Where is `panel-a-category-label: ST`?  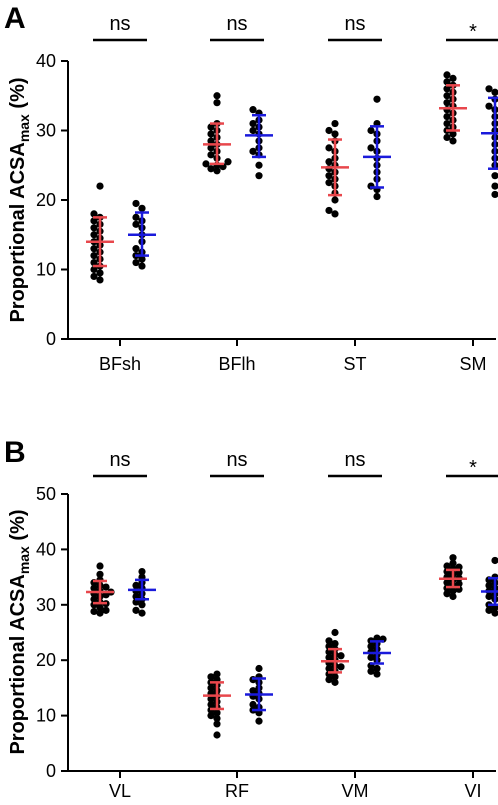 panel-a-category-label: ST is located at coordinates (354, 364).